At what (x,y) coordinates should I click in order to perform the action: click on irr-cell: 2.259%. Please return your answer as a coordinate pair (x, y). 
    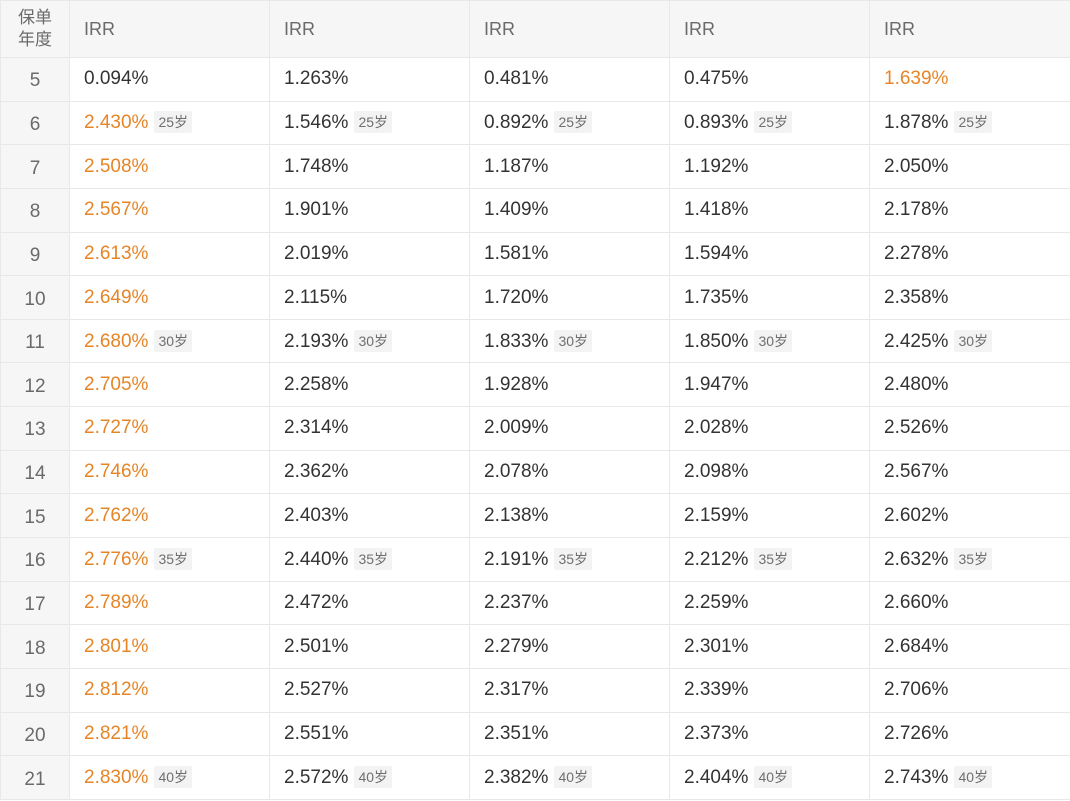
    Looking at the image, I should click on (769, 603).